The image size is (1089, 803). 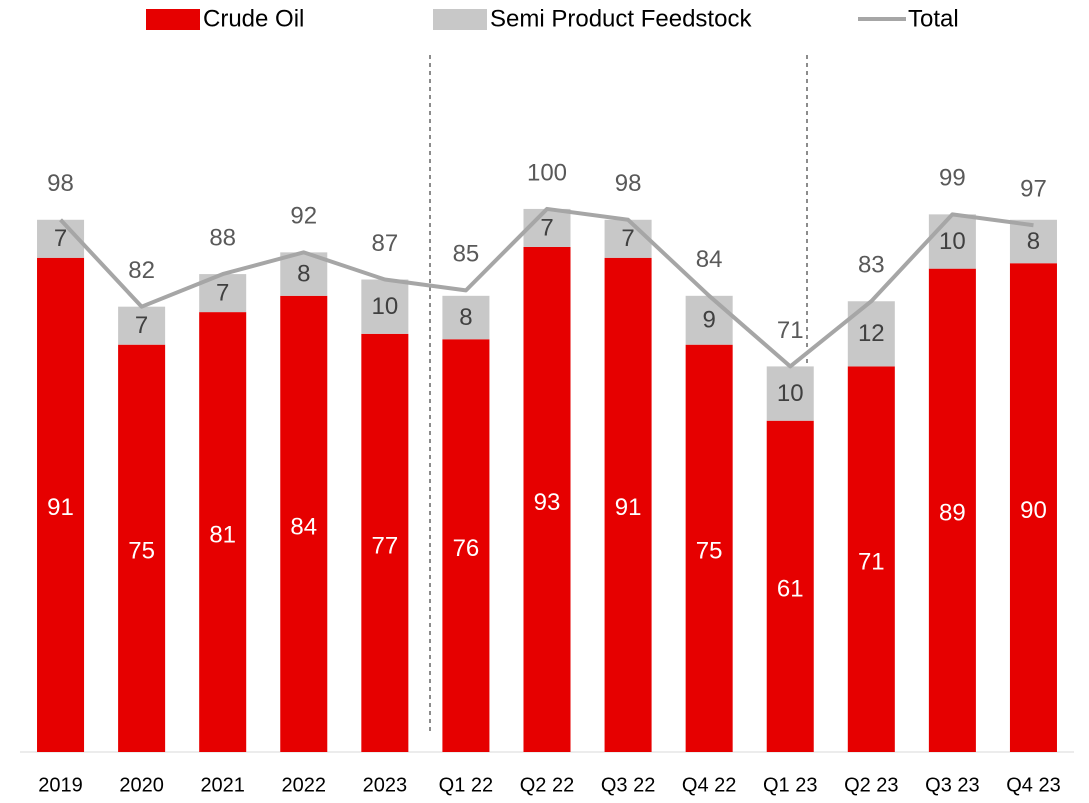 I want to click on data-label: 84, so click(x=303, y=526).